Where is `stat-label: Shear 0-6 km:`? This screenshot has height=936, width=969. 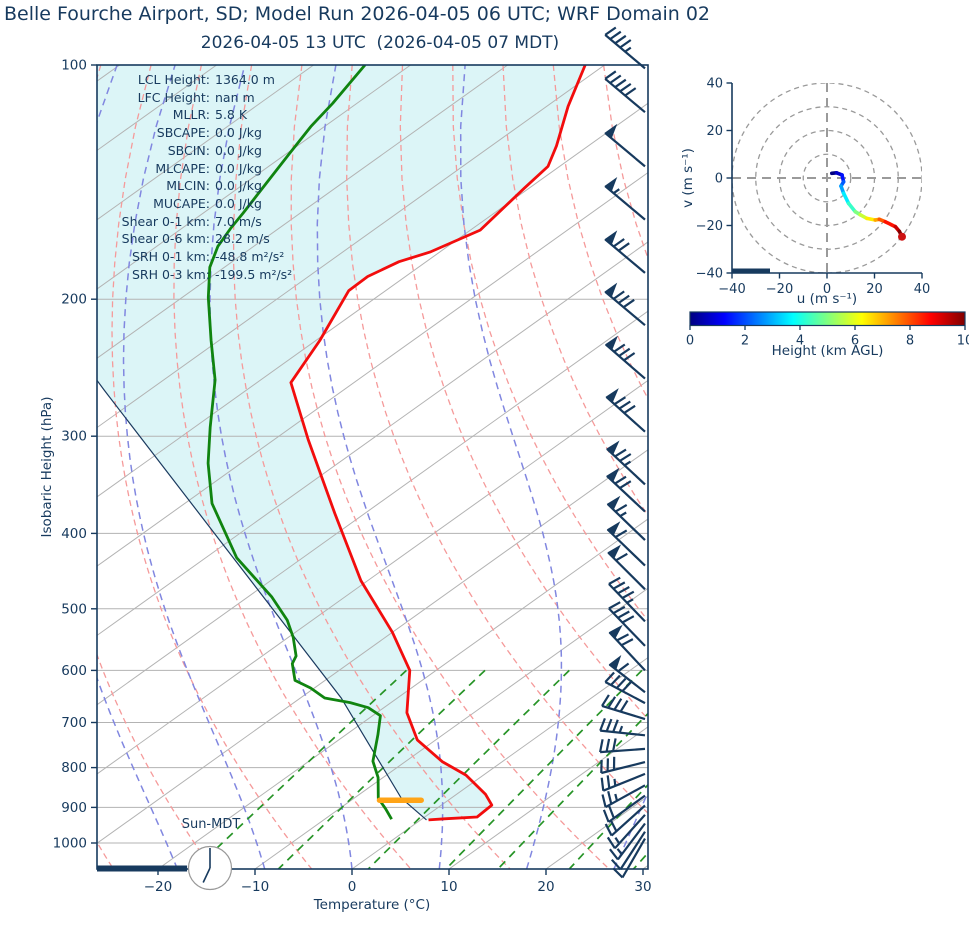
stat-label: Shear 0-6 km: is located at coordinates (165, 239).